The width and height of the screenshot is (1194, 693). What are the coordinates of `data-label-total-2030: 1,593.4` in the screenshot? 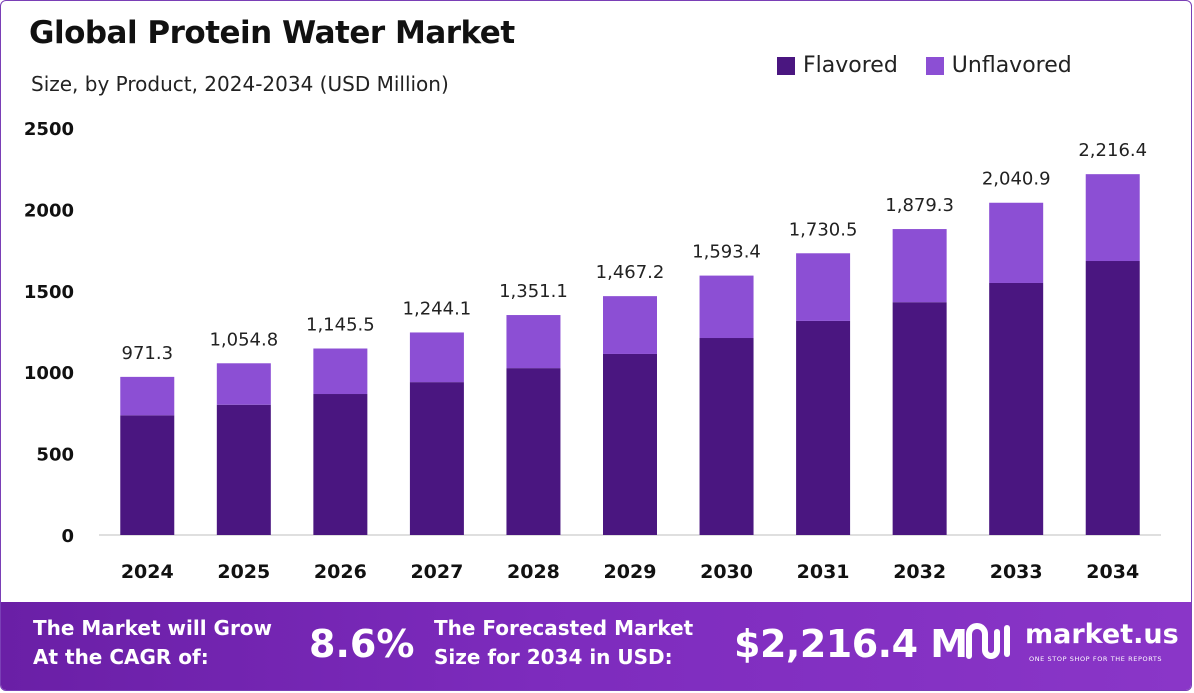 It's located at (726, 252).